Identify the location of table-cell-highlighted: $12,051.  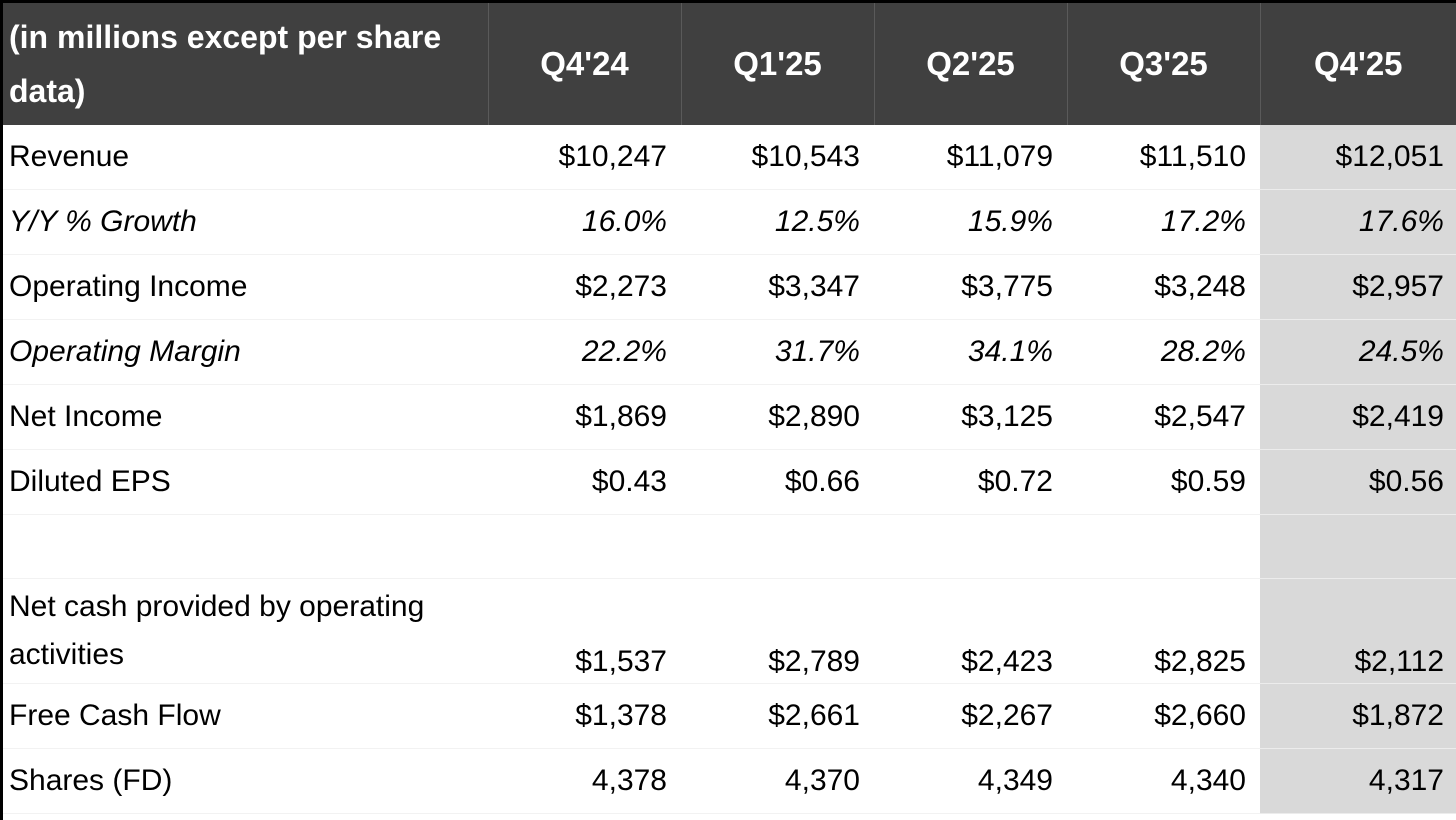
(1358, 157).